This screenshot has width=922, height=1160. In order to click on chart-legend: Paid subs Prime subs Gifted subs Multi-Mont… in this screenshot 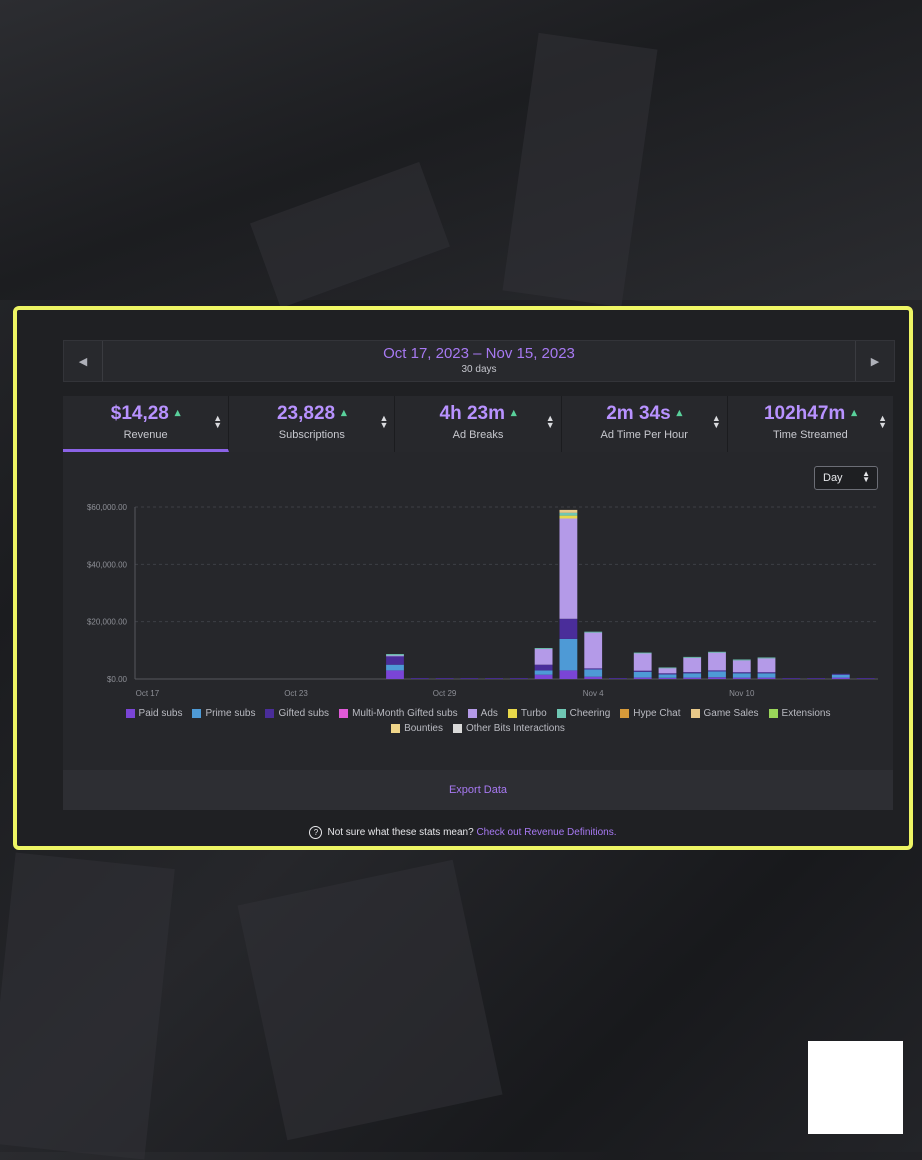, I will do `click(478, 721)`.